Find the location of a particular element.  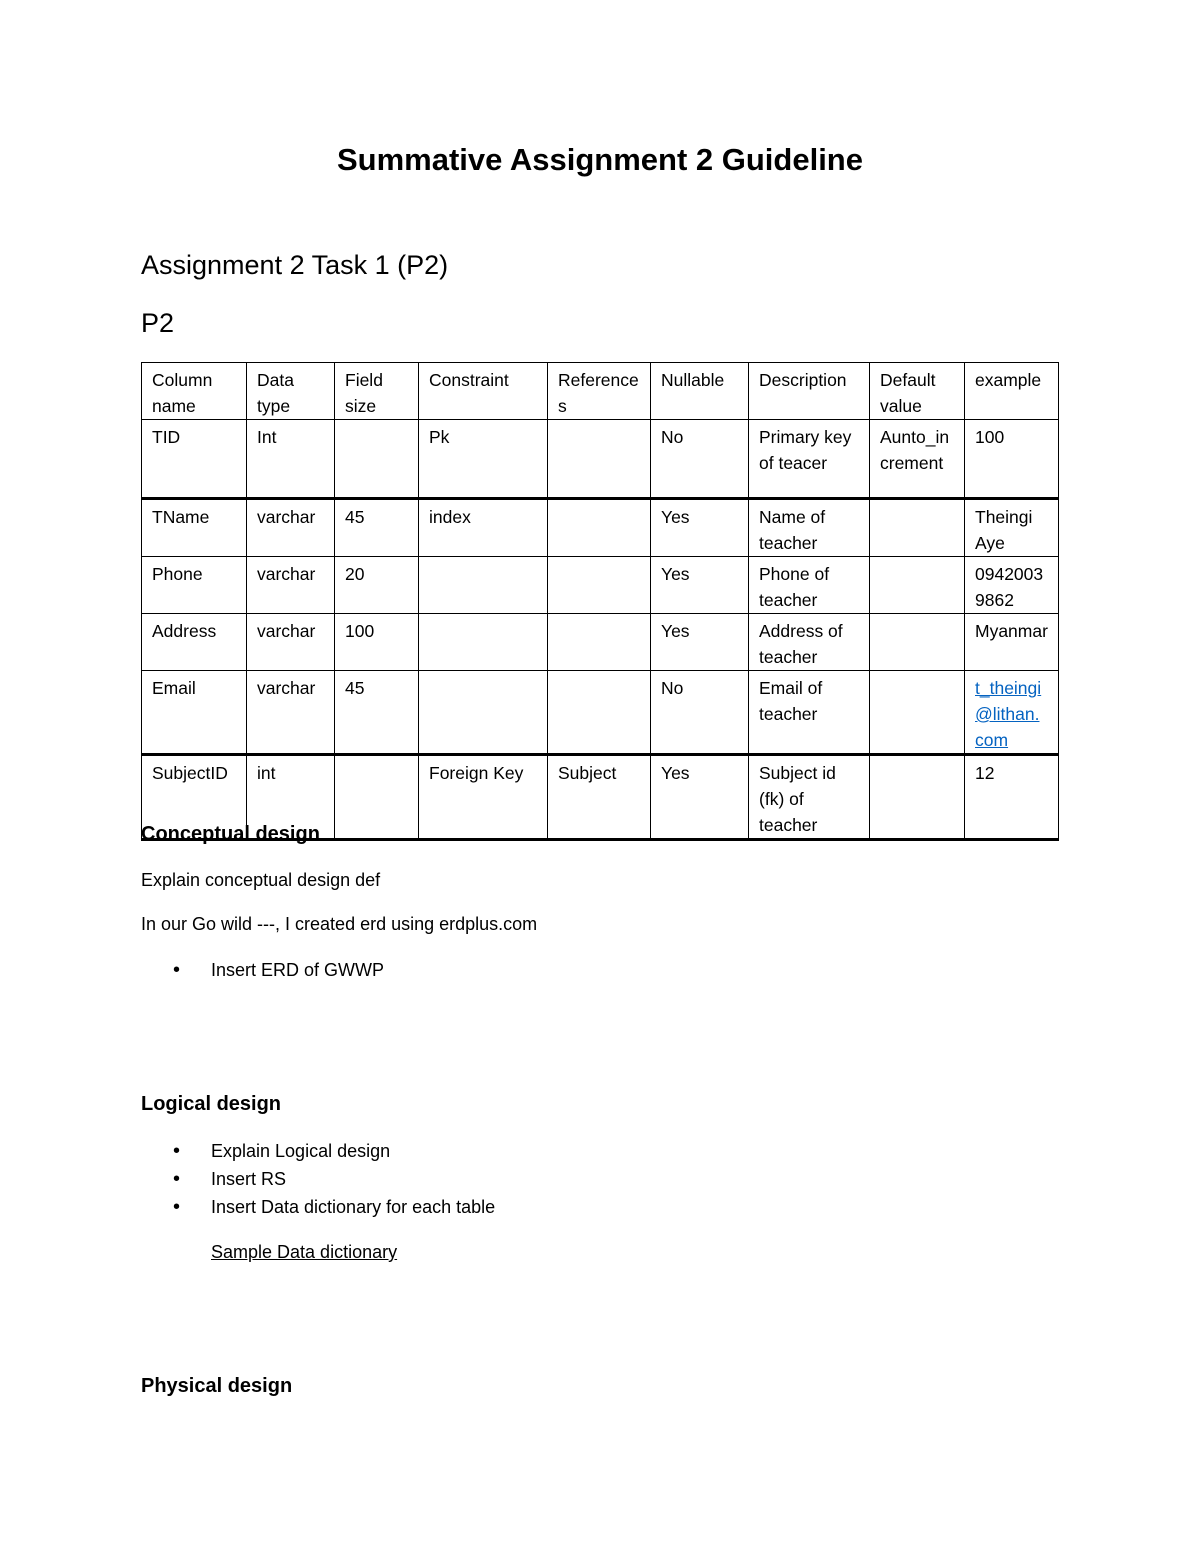

table-cell: Subject is located at coordinates (599, 797).